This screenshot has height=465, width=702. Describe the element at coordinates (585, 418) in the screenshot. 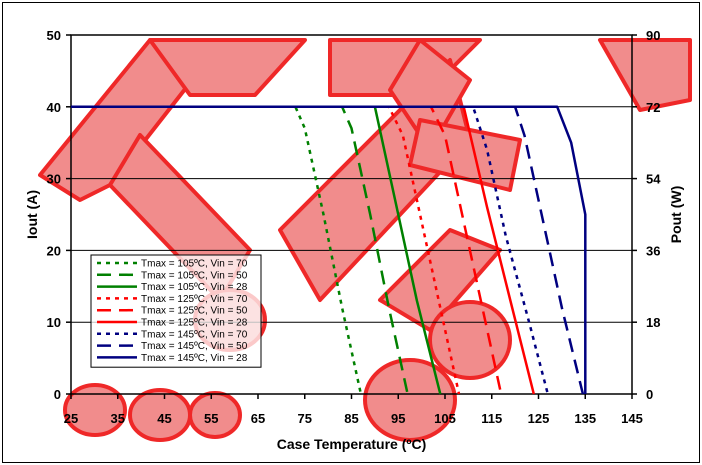

I see `x-tick-label: 135` at that location.